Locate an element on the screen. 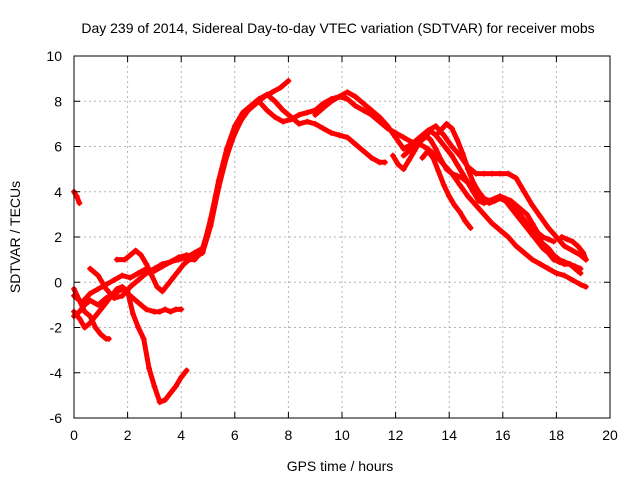  x-tick-label: 20 is located at coordinates (610, 435).